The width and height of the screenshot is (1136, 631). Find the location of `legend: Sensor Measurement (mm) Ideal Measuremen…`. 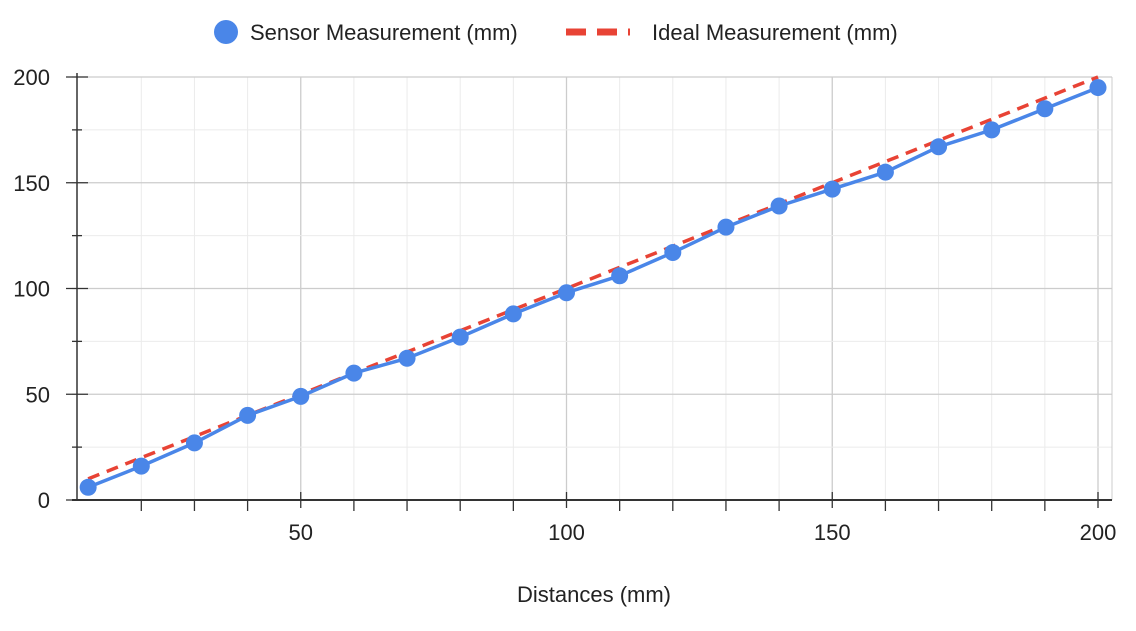

legend: Sensor Measurement (mm) Ideal Measuremen… is located at coordinates (556, 32).